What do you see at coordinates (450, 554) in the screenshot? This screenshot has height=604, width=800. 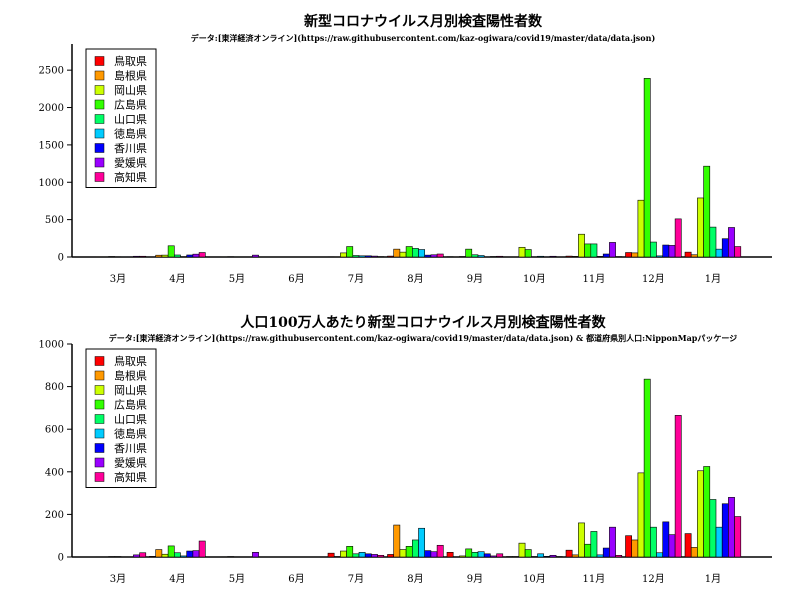 I see `bar-鳥取県-9月` at bounding box center [450, 554].